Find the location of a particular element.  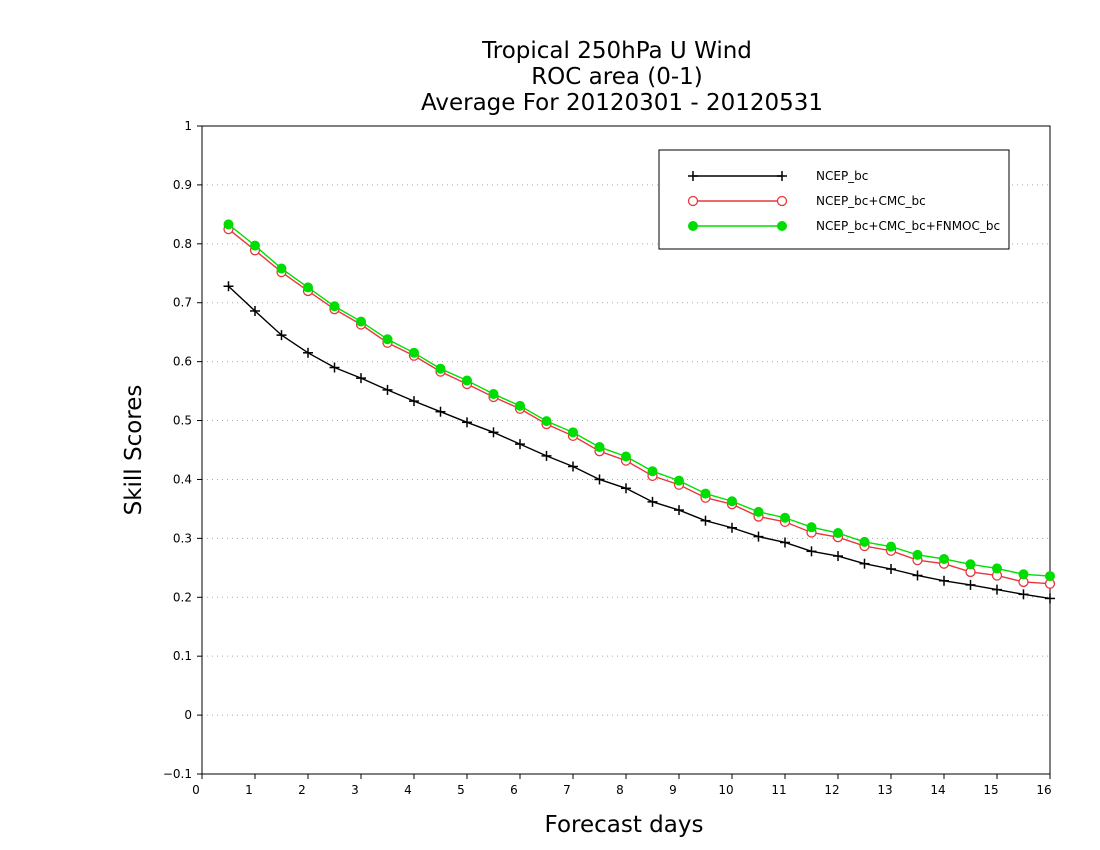

y-tick-label: 0.7 is located at coordinates (182, 303).